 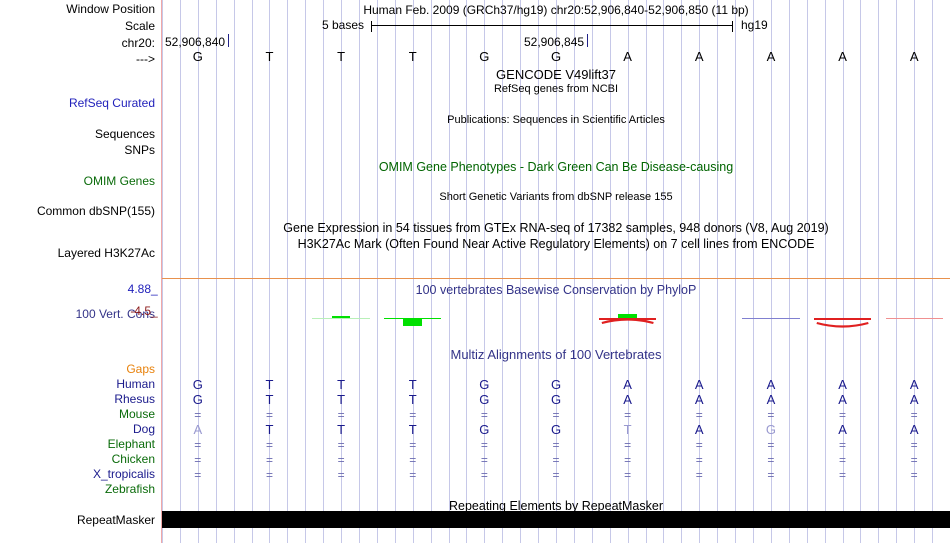 What do you see at coordinates (140, 311) in the screenshot?
I see `cons-min-value: -4.5` at bounding box center [140, 311].